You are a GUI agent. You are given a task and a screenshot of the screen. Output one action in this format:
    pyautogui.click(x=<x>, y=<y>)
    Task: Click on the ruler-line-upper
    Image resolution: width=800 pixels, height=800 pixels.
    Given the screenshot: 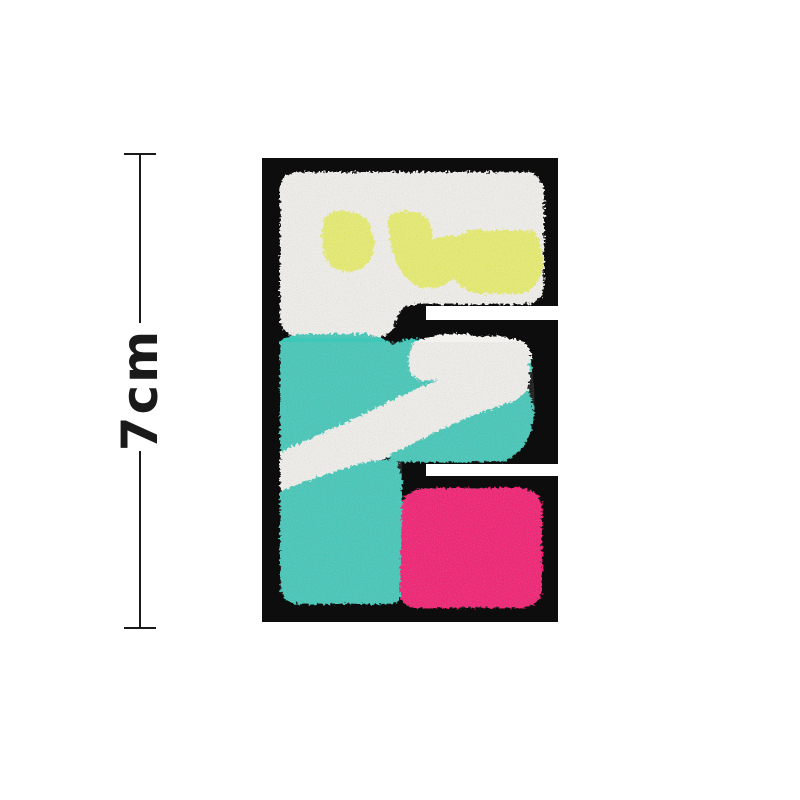 What is the action you would take?
    pyautogui.click(x=140, y=238)
    